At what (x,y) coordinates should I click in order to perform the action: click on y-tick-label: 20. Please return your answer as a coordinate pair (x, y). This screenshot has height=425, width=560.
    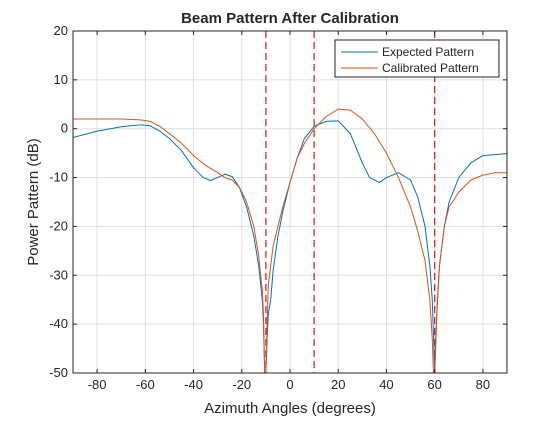
    Looking at the image, I should click on (61, 30).